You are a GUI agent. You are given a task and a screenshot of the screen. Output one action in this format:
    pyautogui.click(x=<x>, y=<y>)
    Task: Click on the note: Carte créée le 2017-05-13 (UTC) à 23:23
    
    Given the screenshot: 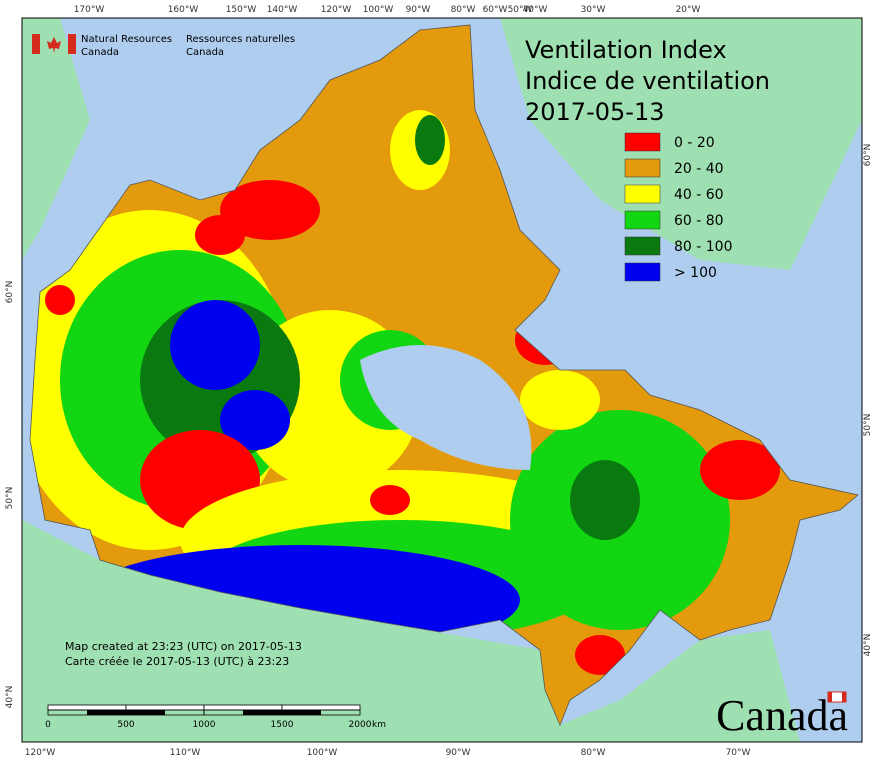 What is the action you would take?
    pyautogui.click(x=177, y=661)
    